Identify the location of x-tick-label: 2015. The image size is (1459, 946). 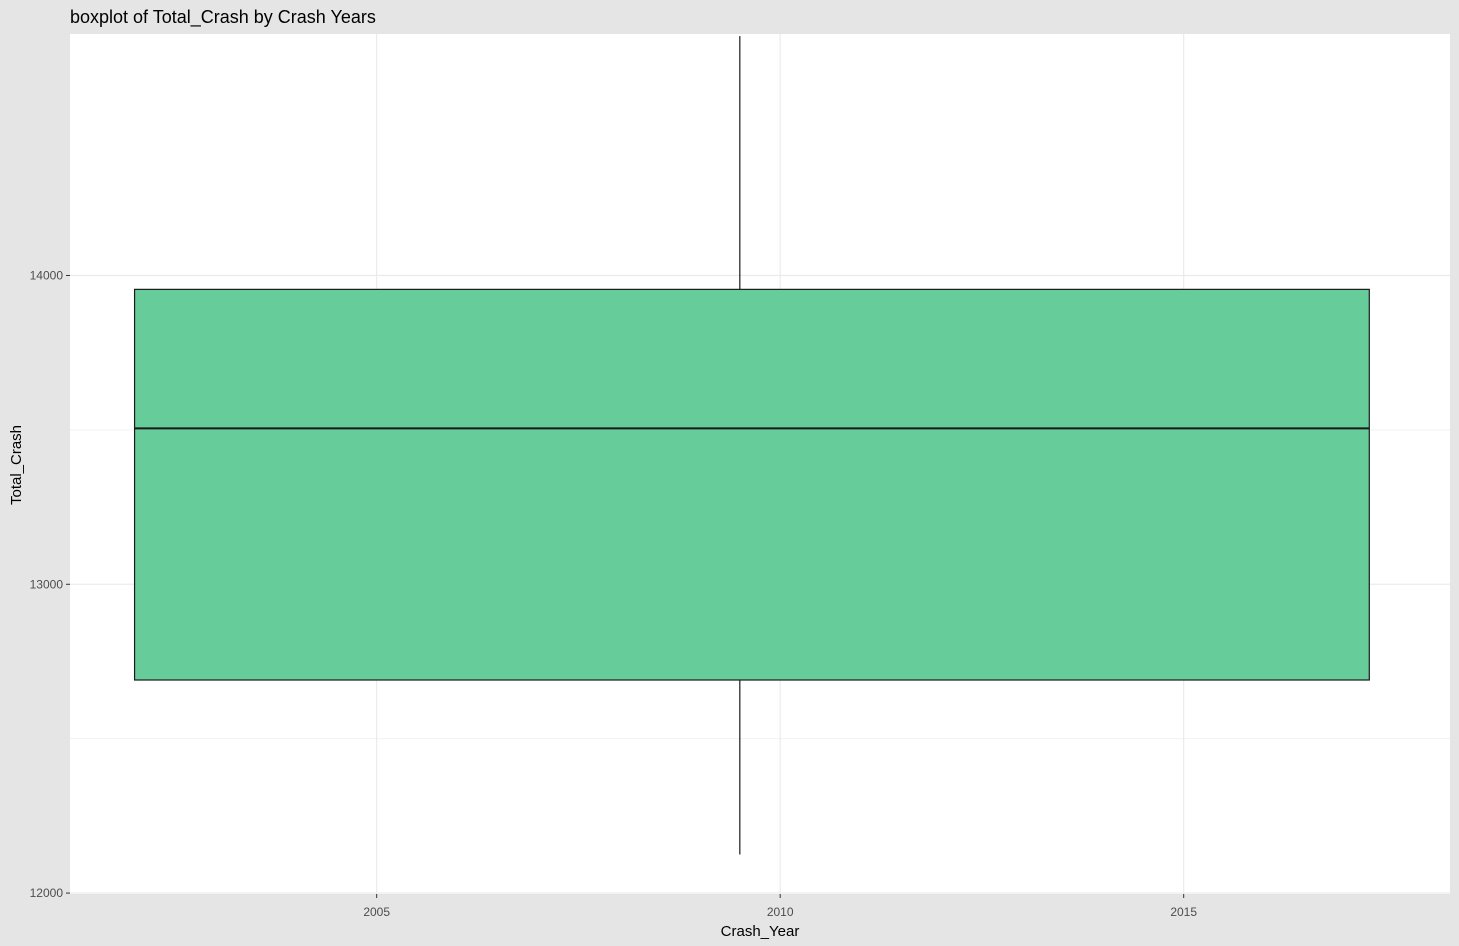
(1183, 912).